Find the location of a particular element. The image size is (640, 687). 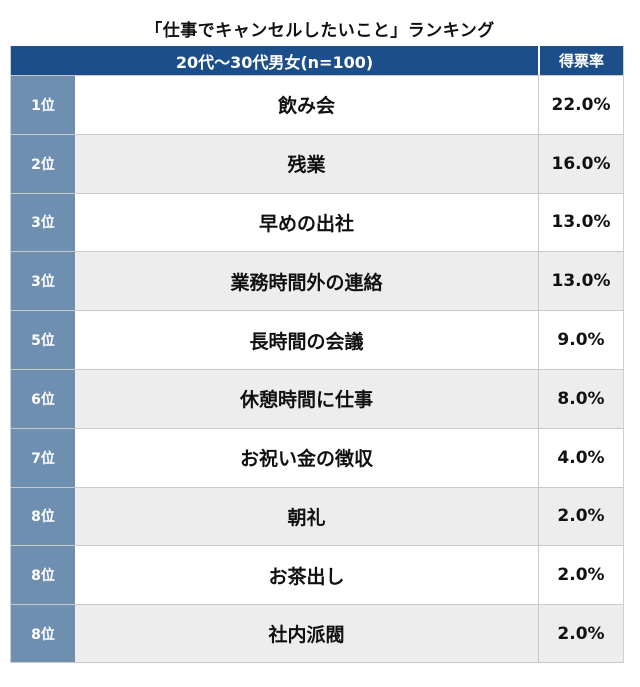

table-row: 2位 残業 16.0% is located at coordinates (317, 163).